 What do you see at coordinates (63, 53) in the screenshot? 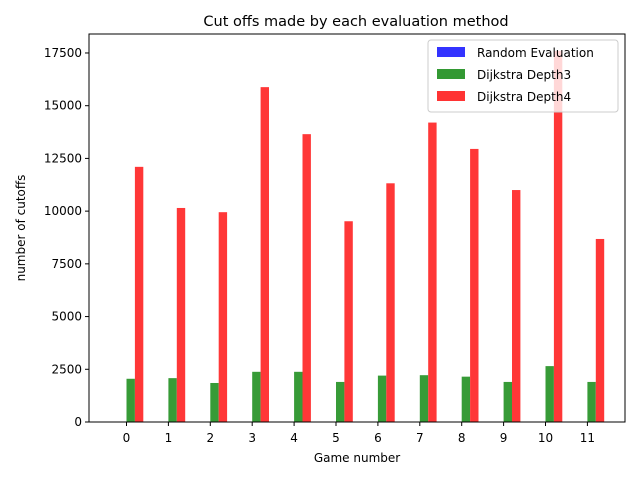
I see `y-tick-label: 17500` at bounding box center [63, 53].